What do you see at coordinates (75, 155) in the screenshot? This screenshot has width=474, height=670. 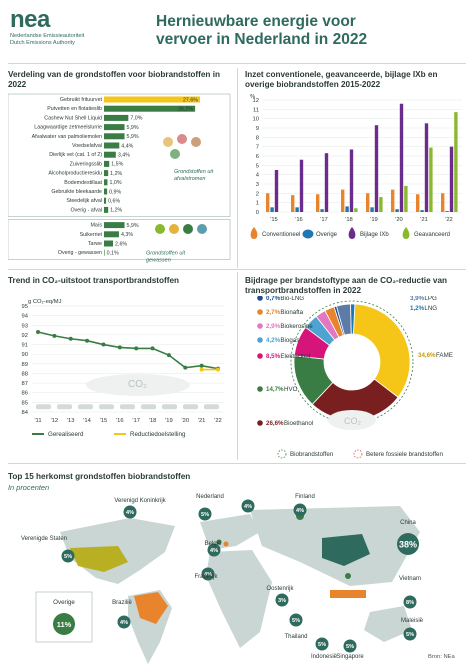 I see `bar-category-label: Dierlijk vet (cat. 1 of 2)` at bounding box center [75, 155].